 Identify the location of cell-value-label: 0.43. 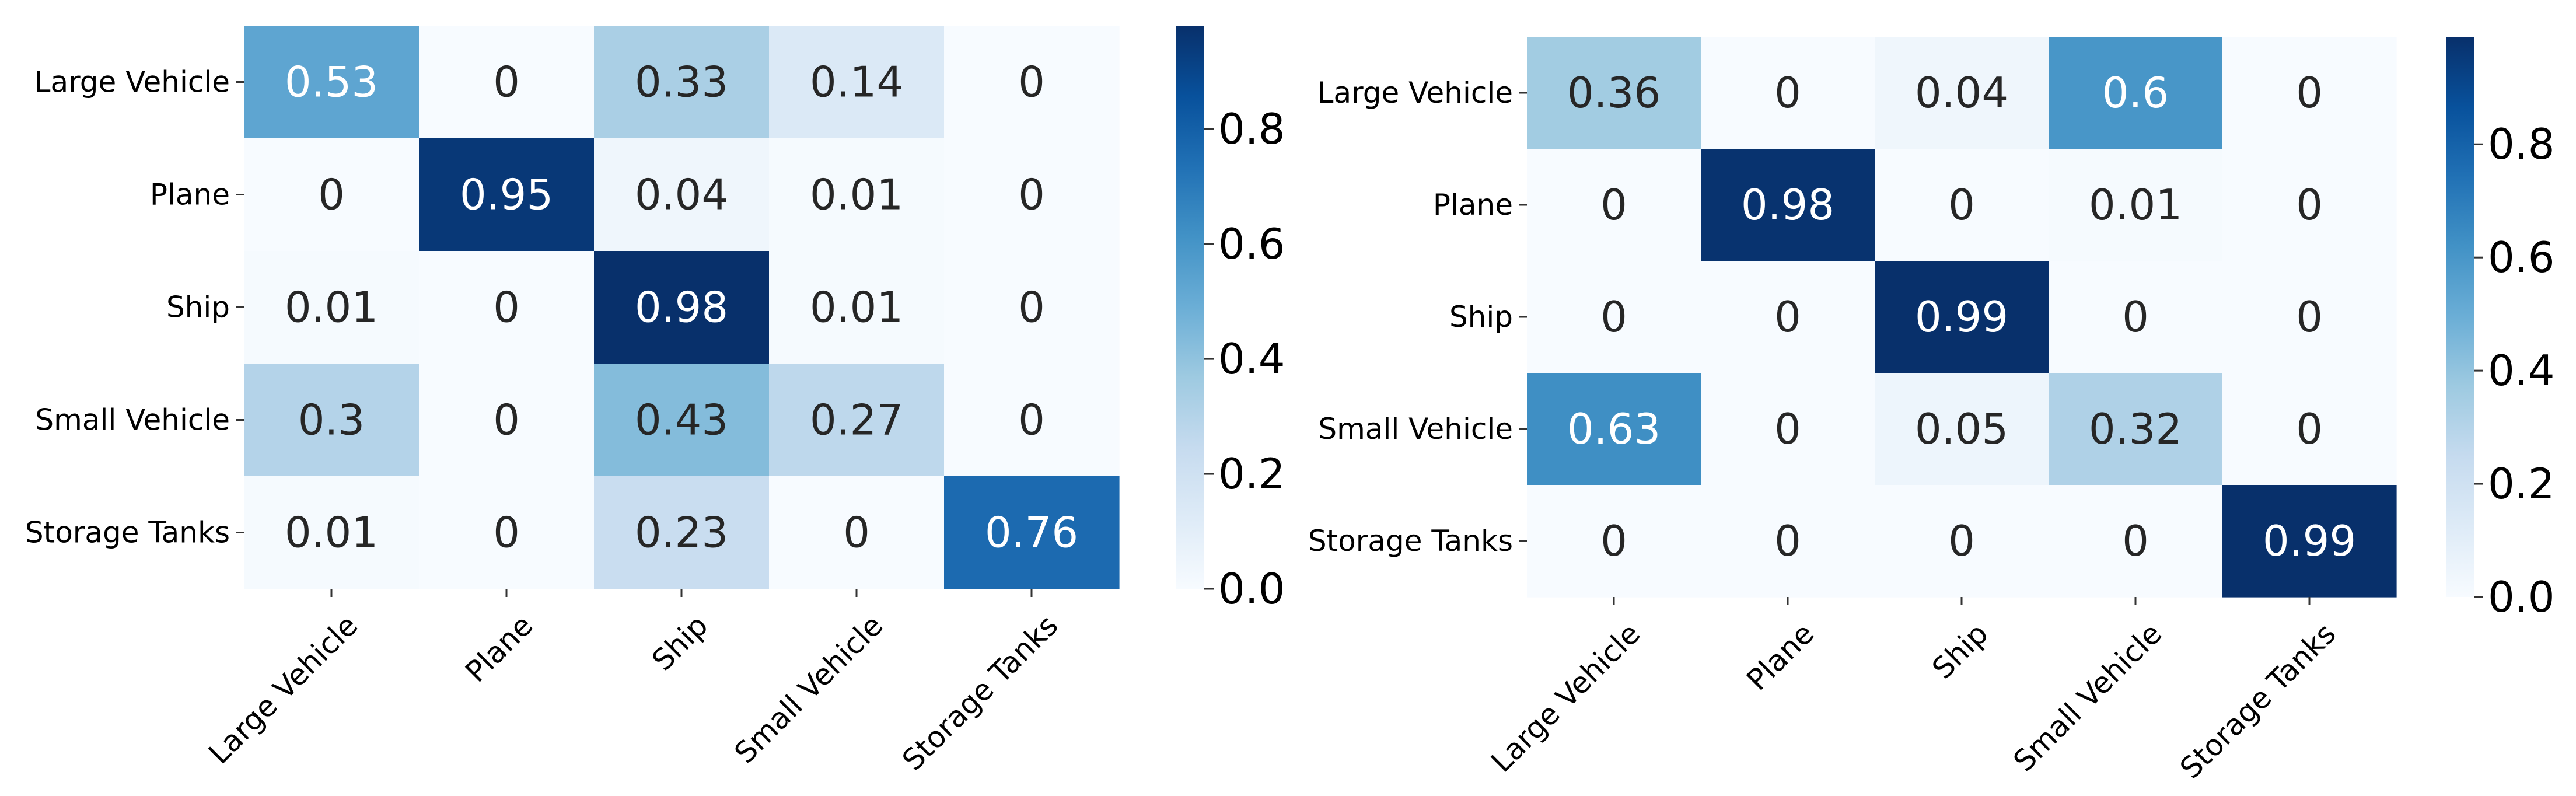
(681, 420).